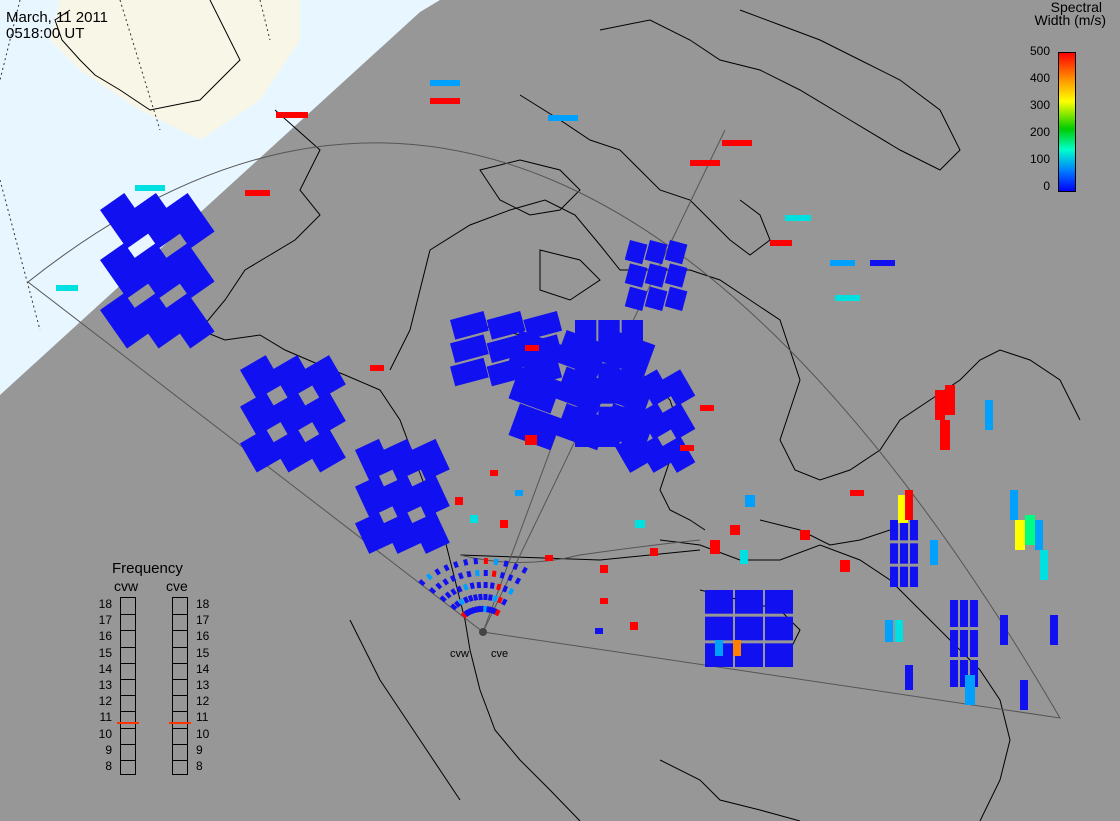 This screenshot has width=1120, height=821. What do you see at coordinates (180, 722) in the screenshot?
I see `frequency-marker-cve` at bounding box center [180, 722].